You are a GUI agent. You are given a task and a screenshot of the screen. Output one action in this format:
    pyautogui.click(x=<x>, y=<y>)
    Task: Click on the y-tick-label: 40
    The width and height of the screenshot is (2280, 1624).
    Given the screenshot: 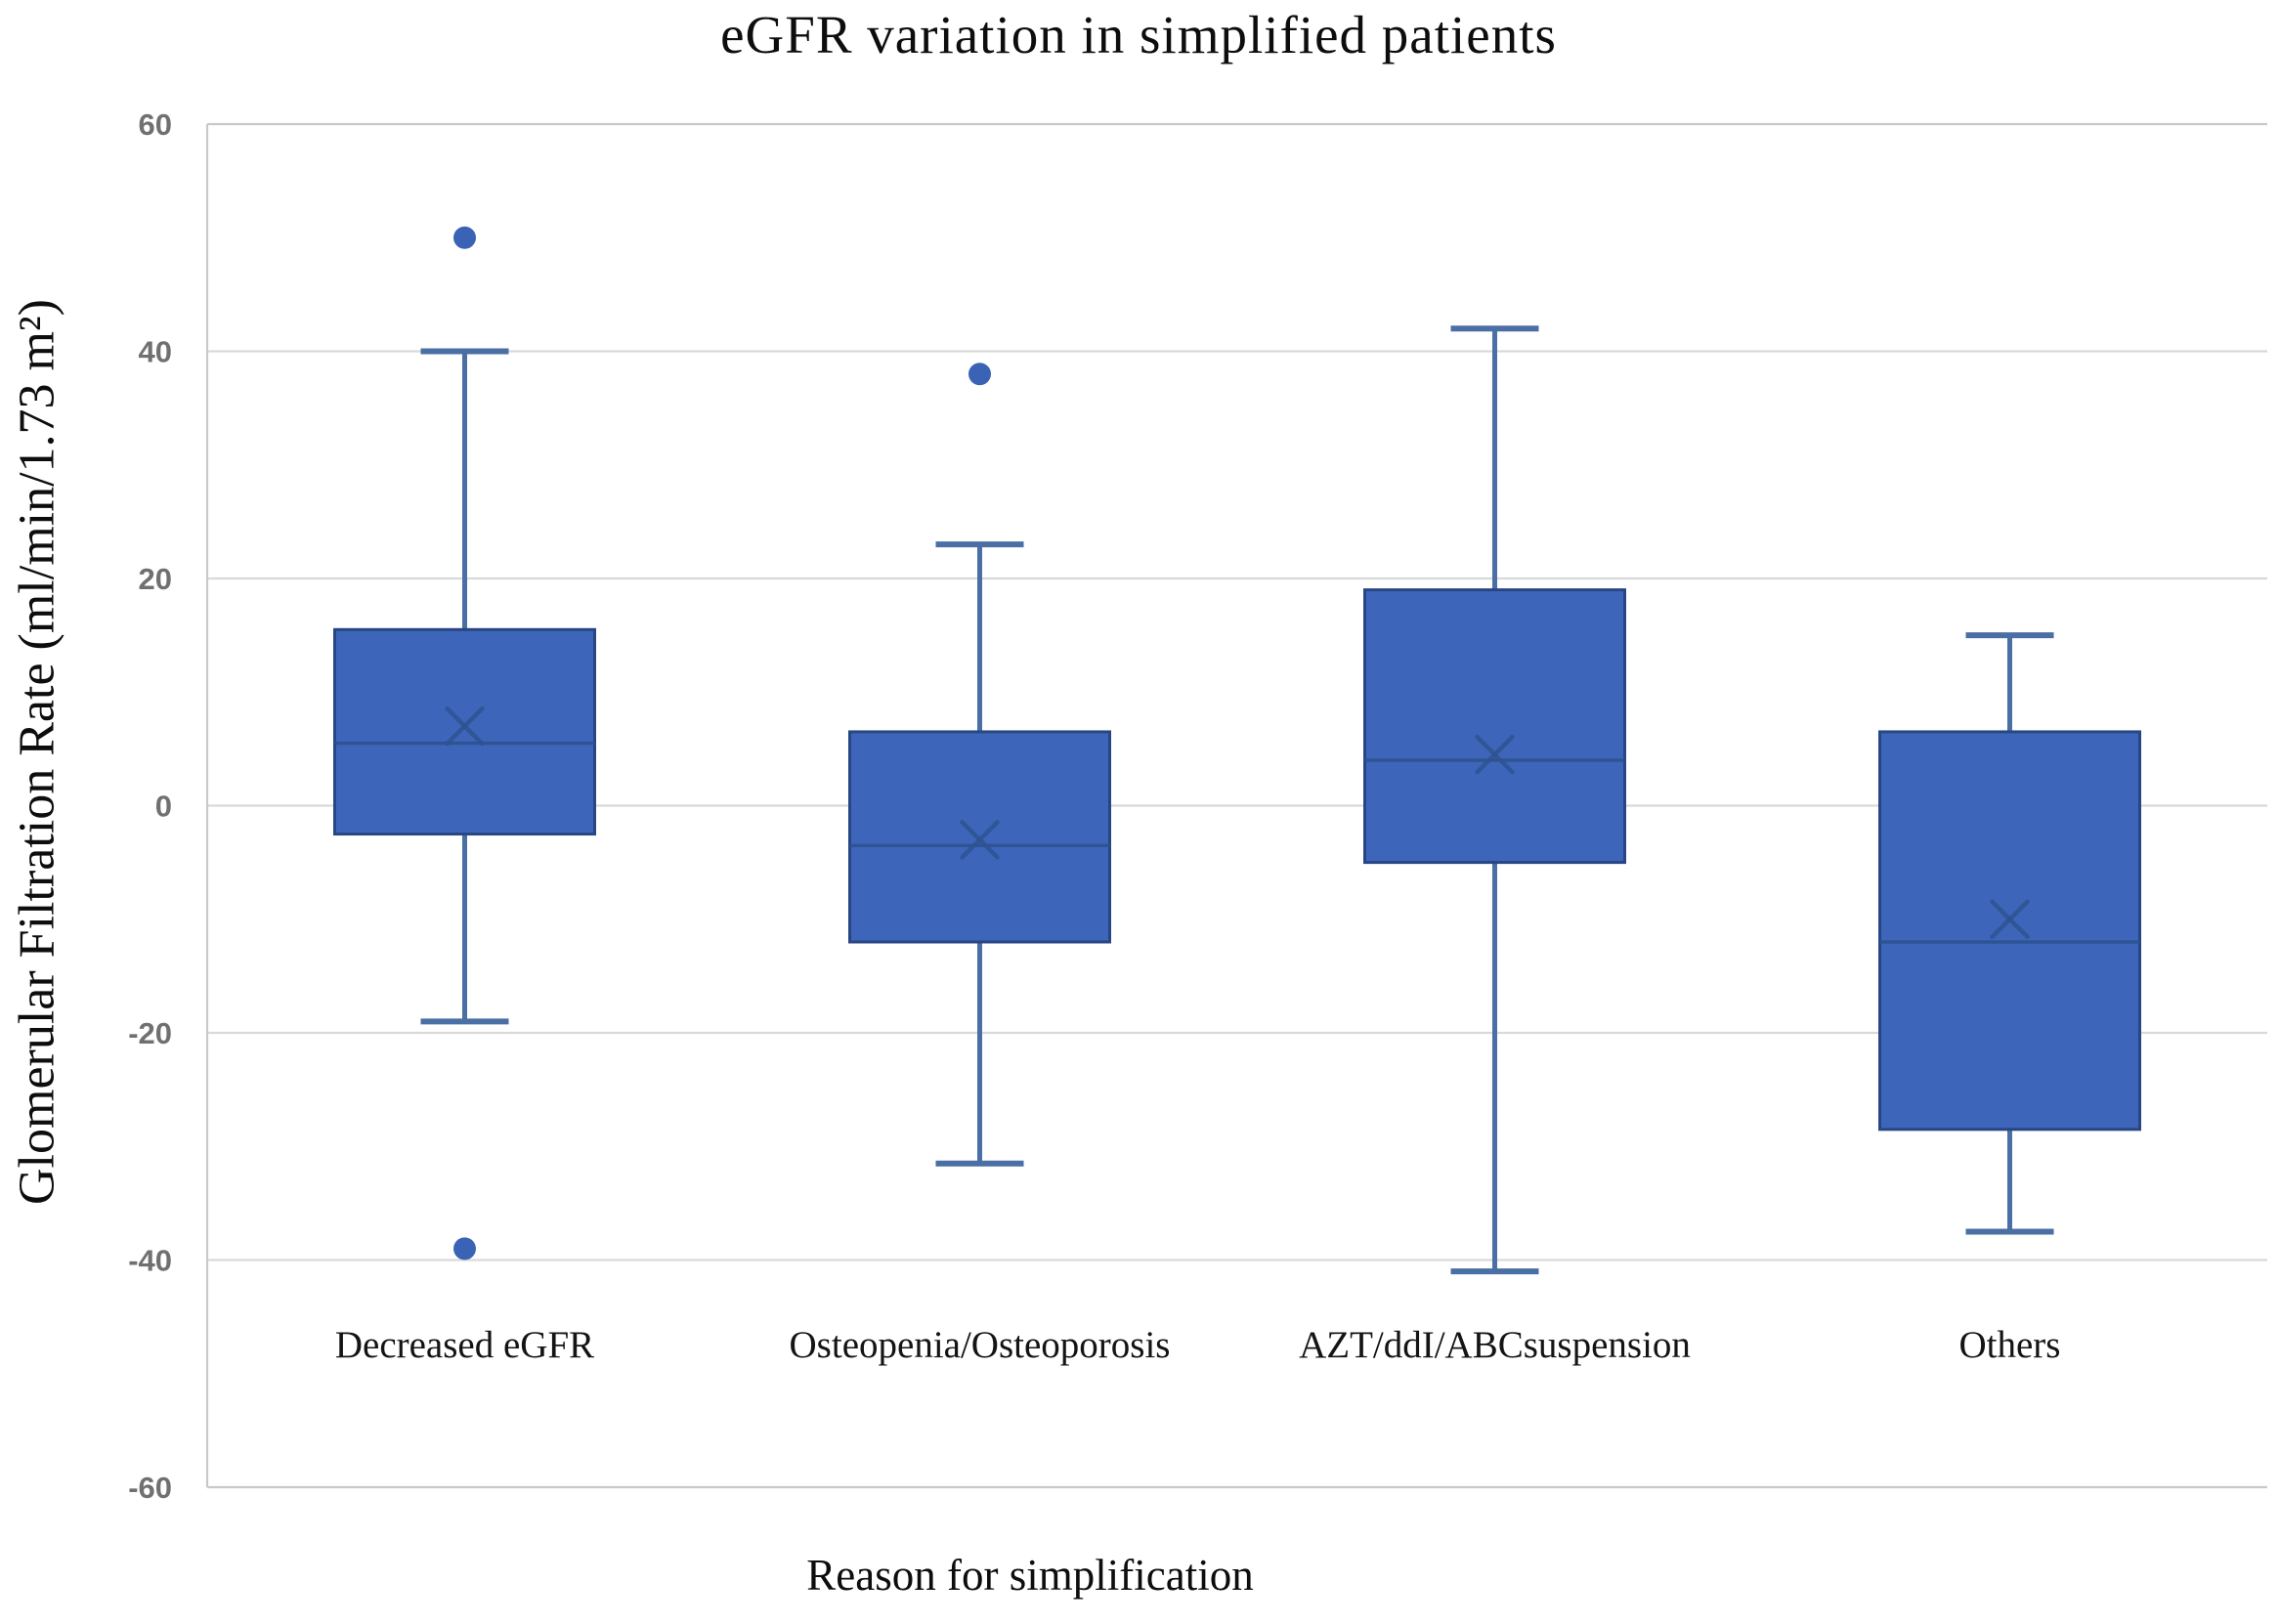 What is the action you would take?
    pyautogui.click(x=155, y=352)
    